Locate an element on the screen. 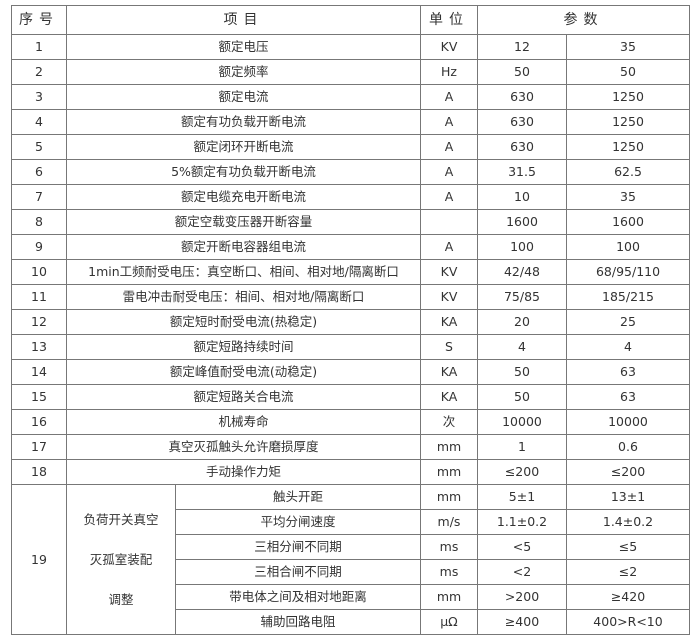 The width and height of the screenshot is (700, 642). row-value-12kv: 1 is located at coordinates (522, 447).